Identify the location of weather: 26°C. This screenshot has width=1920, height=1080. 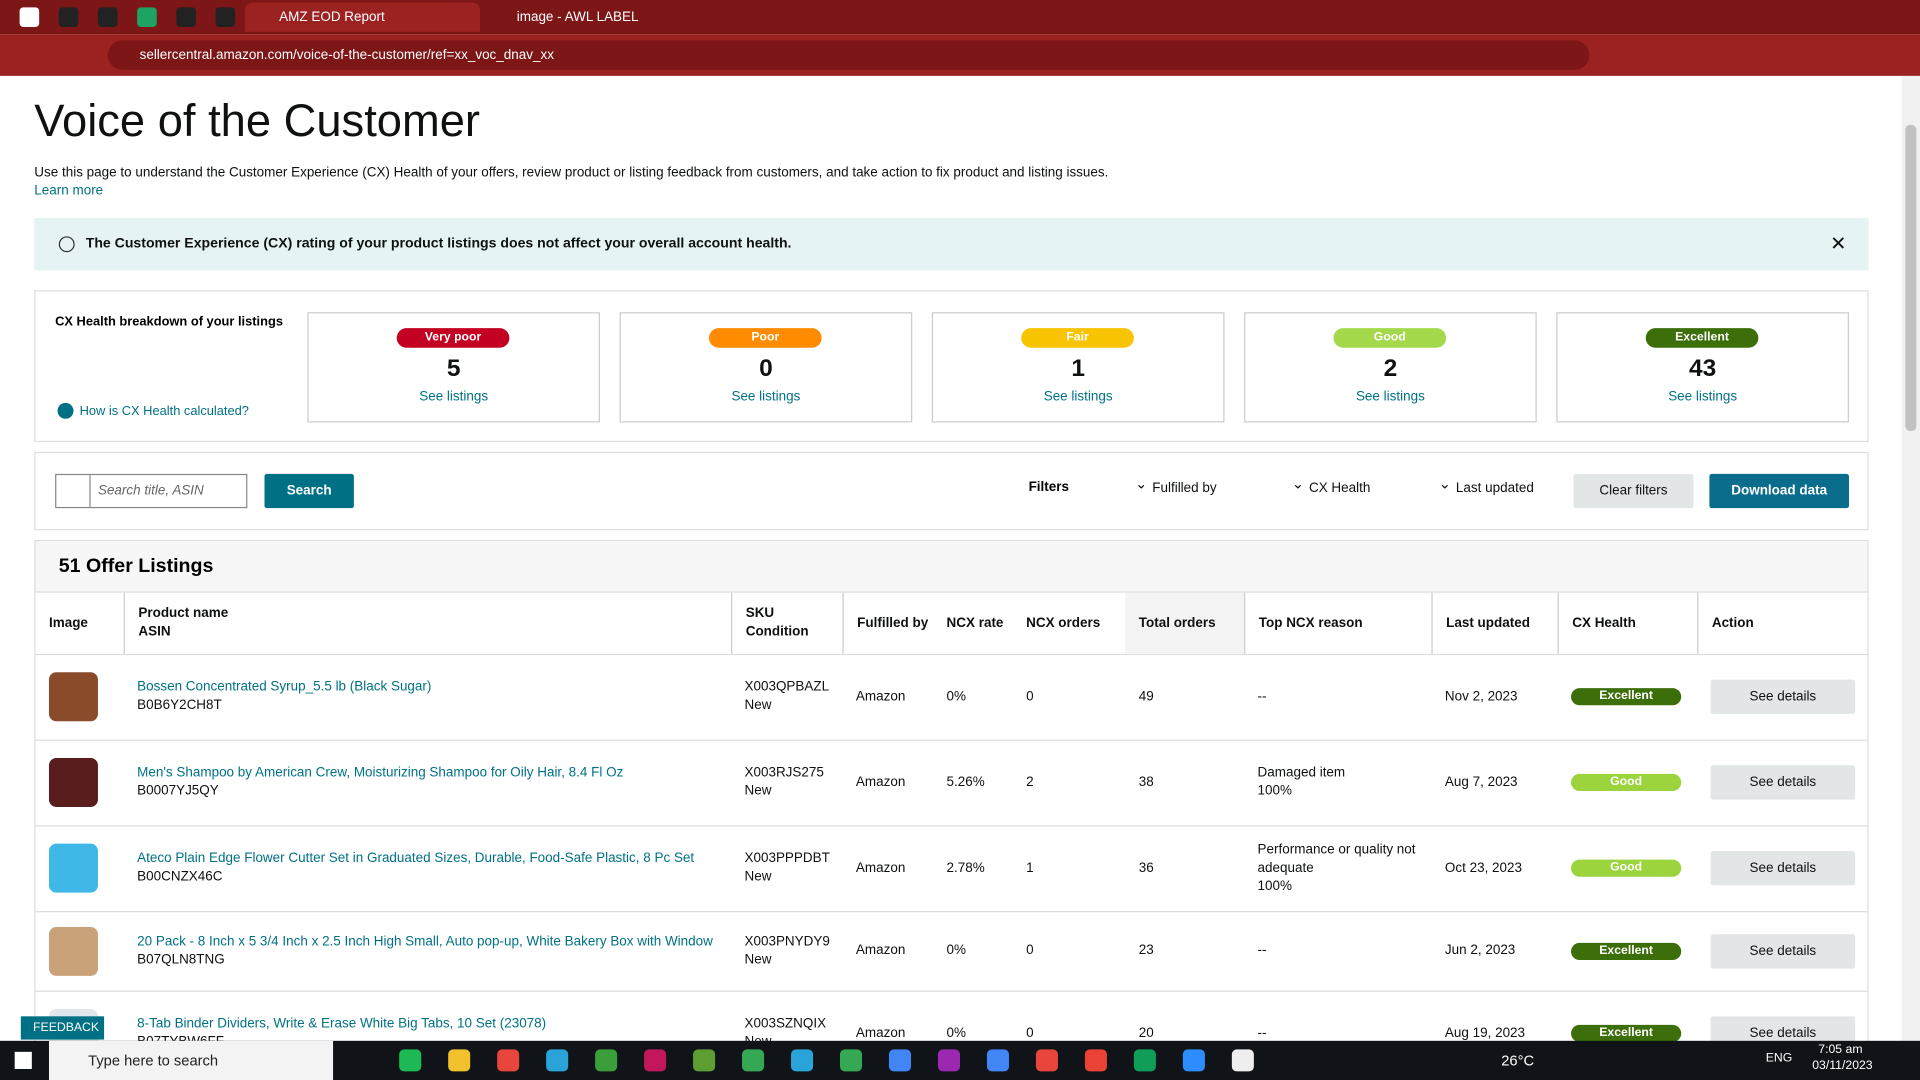
(1518, 1060).